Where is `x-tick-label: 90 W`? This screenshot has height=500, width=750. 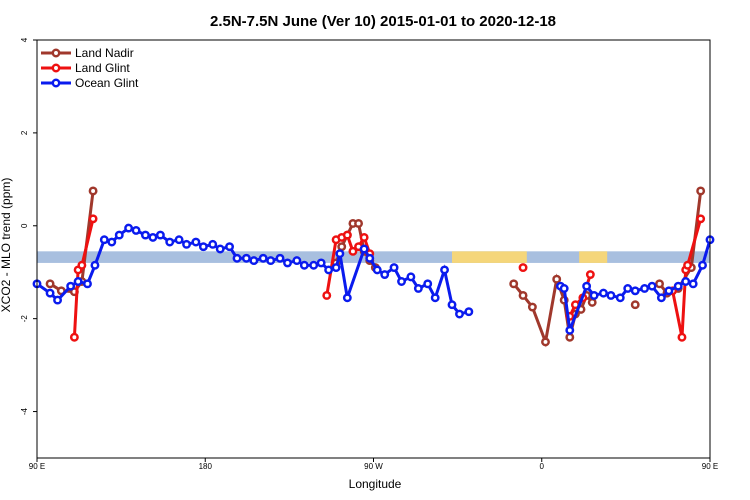
x-tick-label: 90 W is located at coordinates (373, 466).